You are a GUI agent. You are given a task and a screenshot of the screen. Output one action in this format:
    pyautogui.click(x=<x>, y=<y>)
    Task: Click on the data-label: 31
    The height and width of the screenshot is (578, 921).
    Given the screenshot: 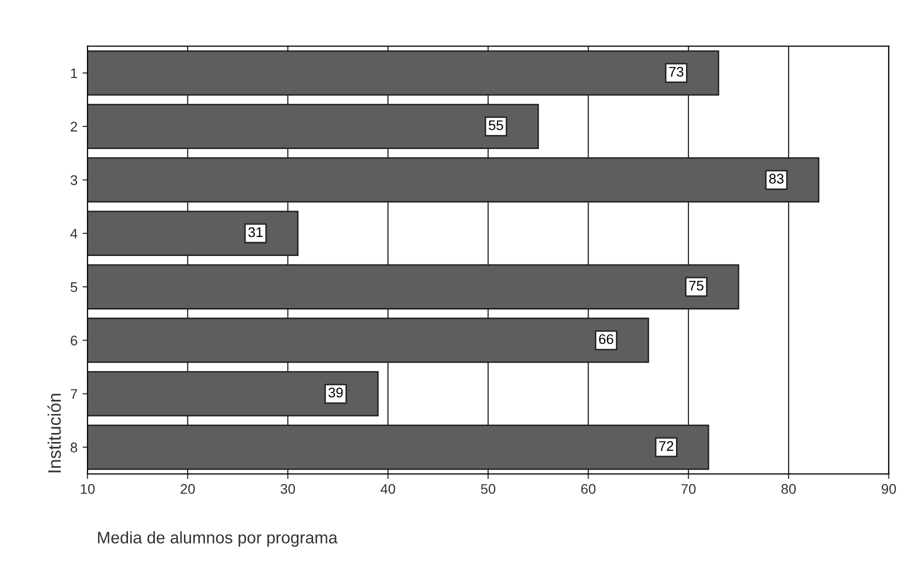 What is the action you would take?
    pyautogui.click(x=255, y=232)
    